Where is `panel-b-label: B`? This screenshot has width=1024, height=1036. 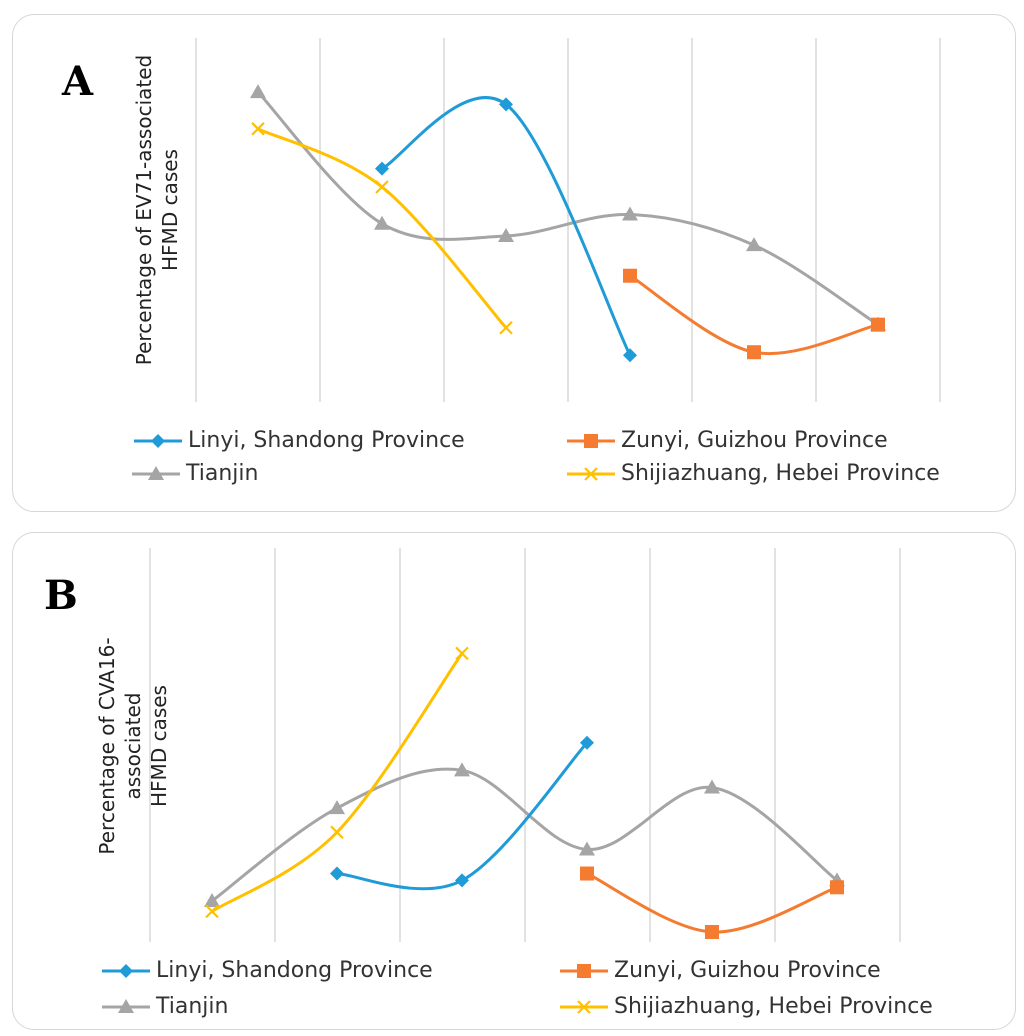 panel-b-label: B is located at coordinates (61, 595).